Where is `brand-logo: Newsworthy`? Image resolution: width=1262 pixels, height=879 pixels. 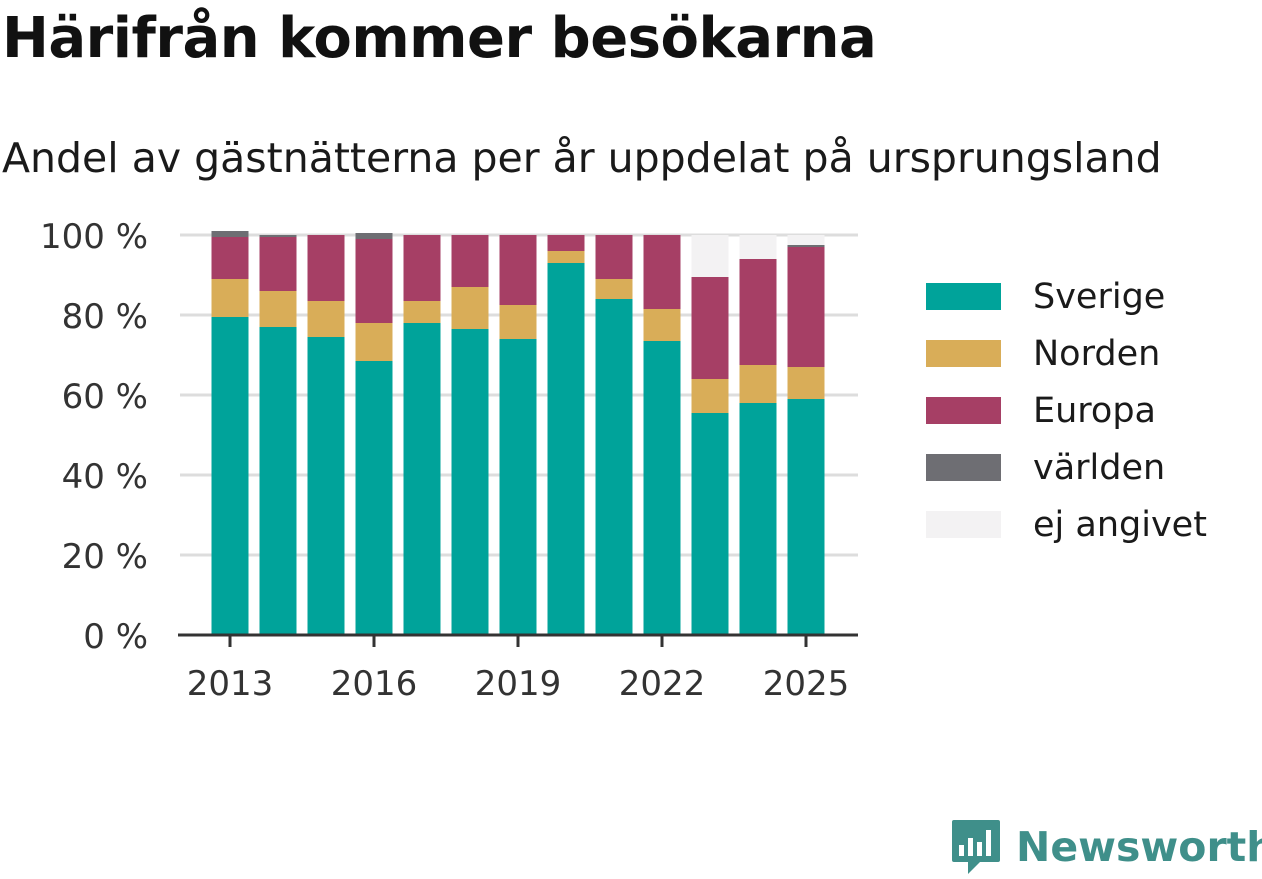 brand-logo: Newsworthy is located at coordinates (1106, 847).